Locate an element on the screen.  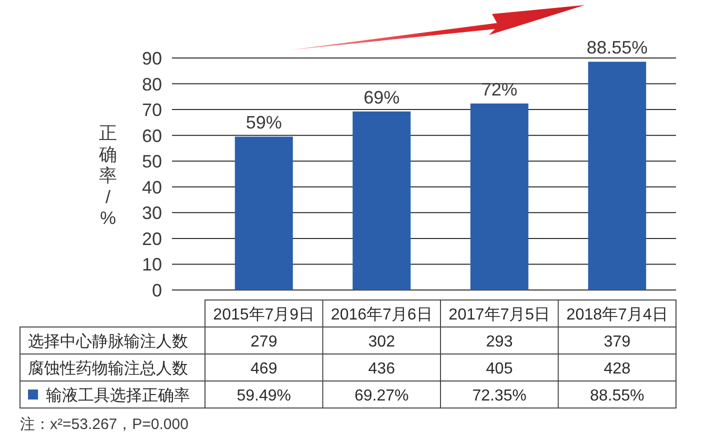
y-tick-label: 50 is located at coordinates (152, 162).